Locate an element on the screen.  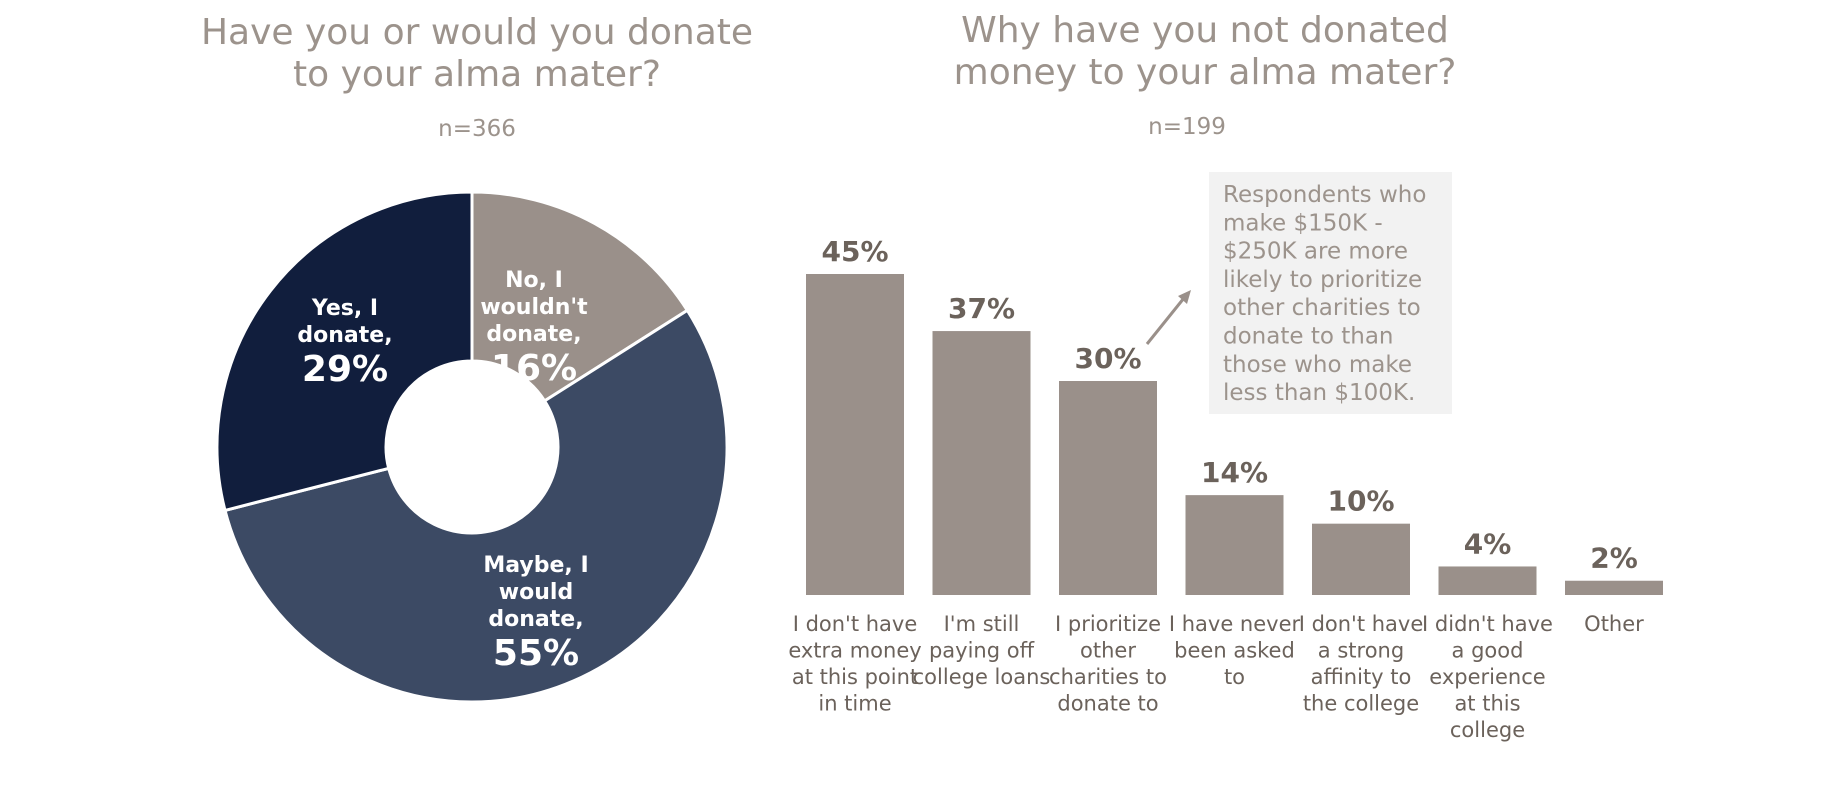
category-label: I didn't have is located at coordinates (1487, 624).